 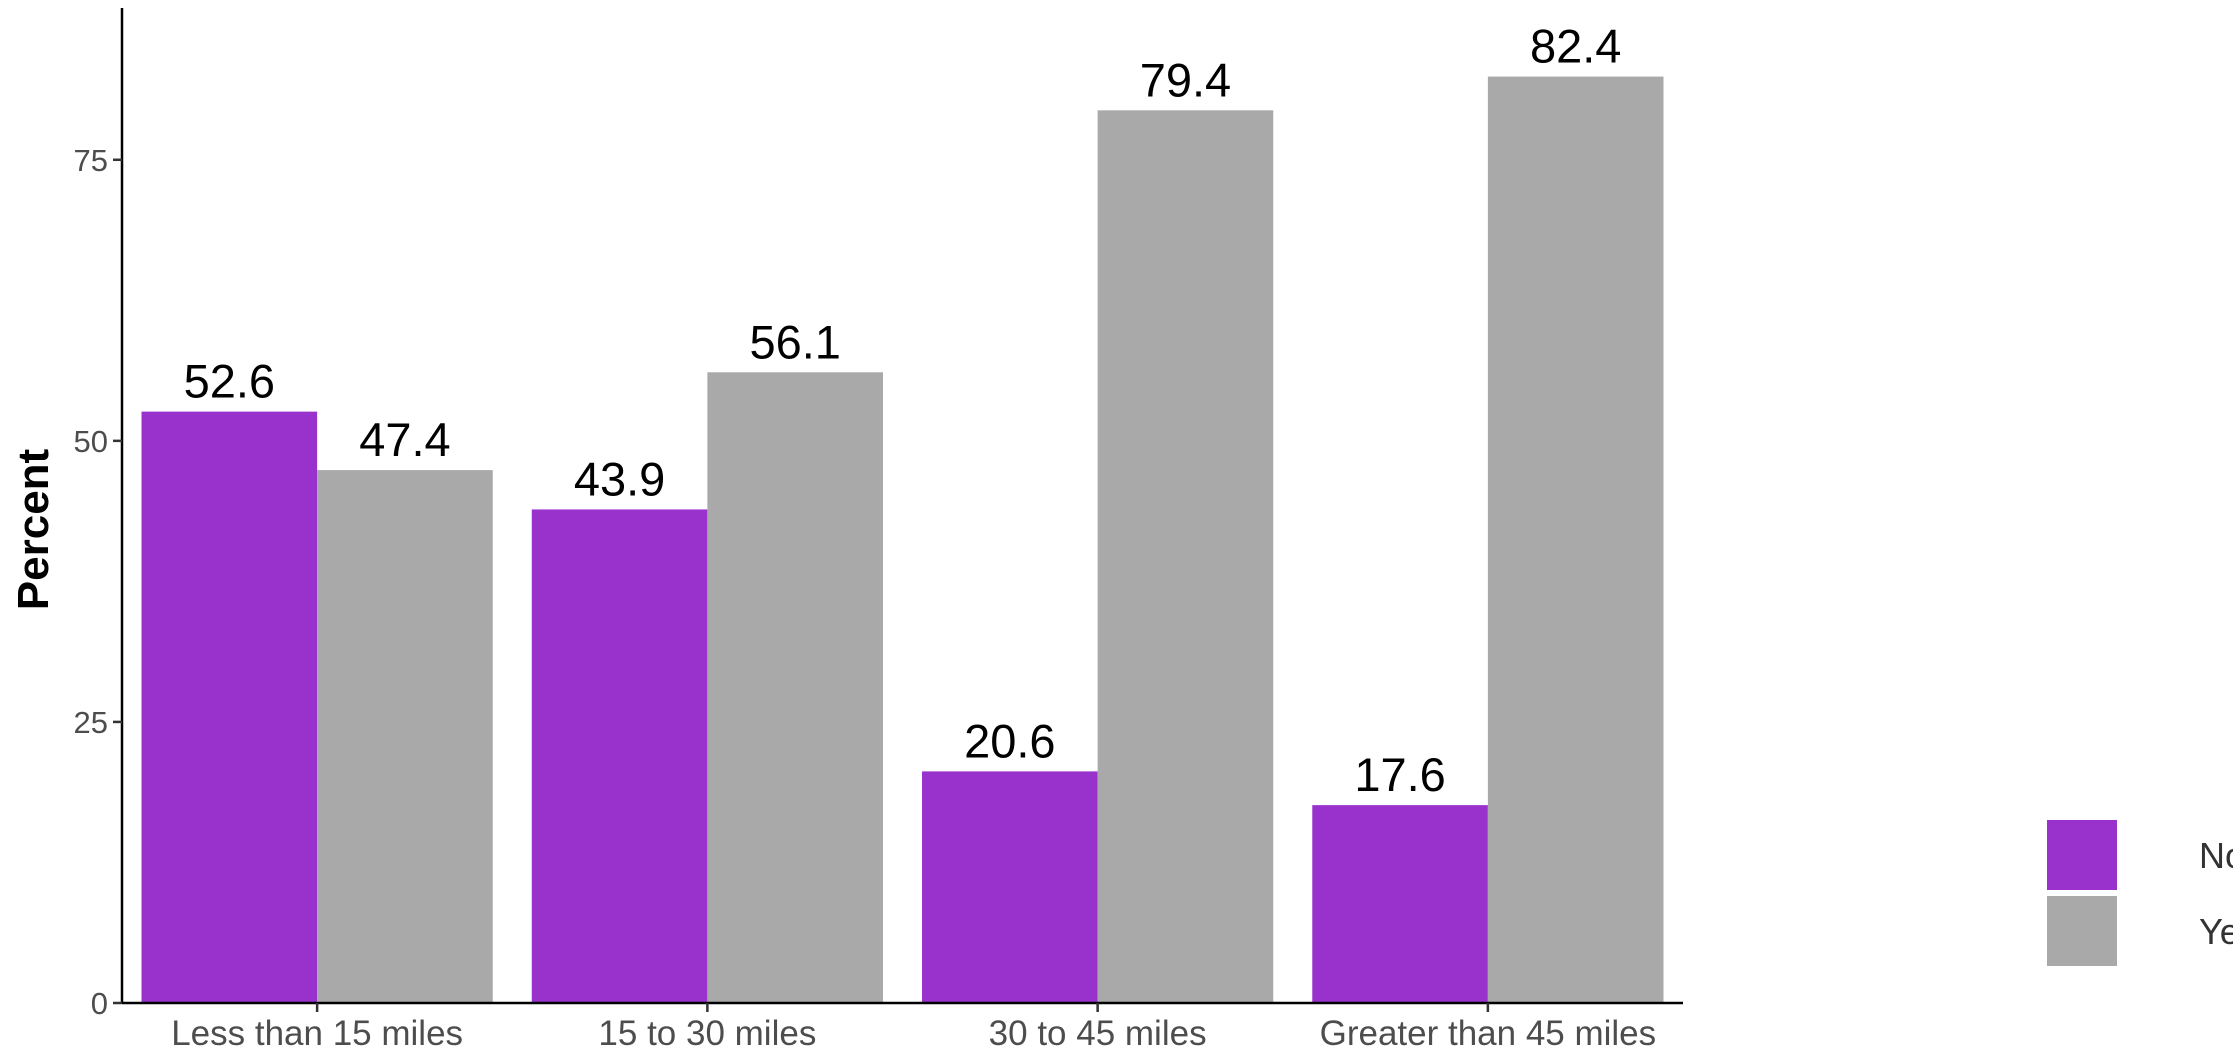 What do you see at coordinates (33, 529) in the screenshot?
I see `y-axis-title: Percent` at bounding box center [33, 529].